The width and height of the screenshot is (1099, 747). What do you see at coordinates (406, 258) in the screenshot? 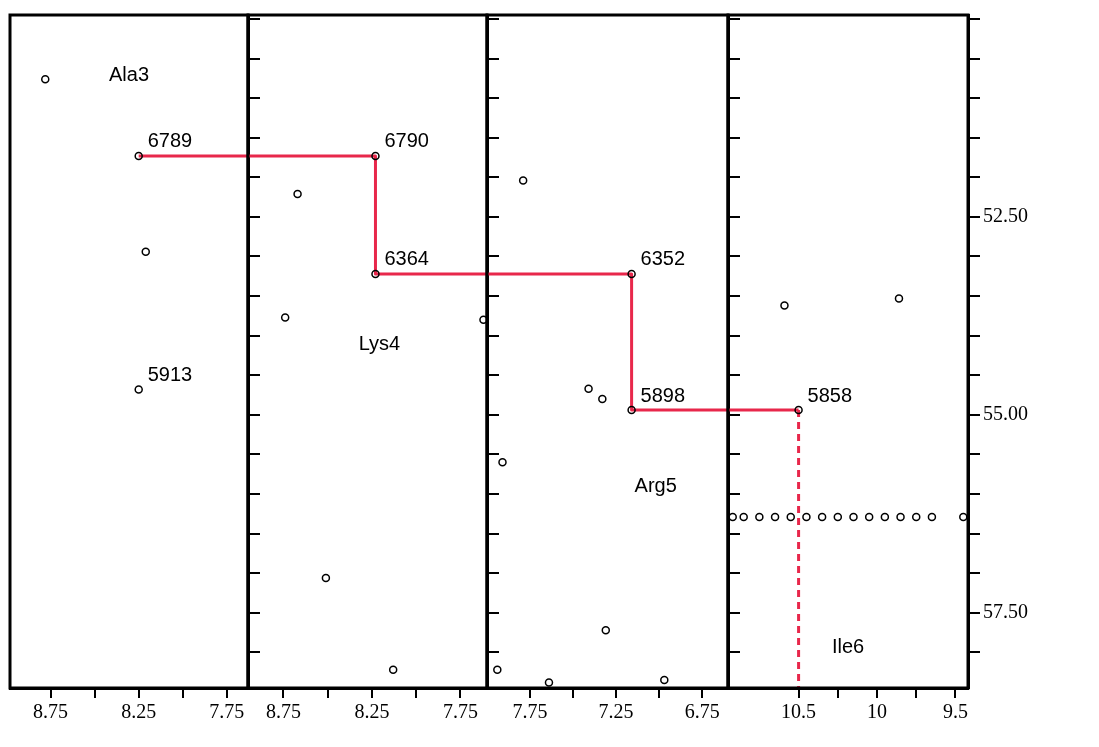
I see `annotation: 6364` at bounding box center [406, 258].